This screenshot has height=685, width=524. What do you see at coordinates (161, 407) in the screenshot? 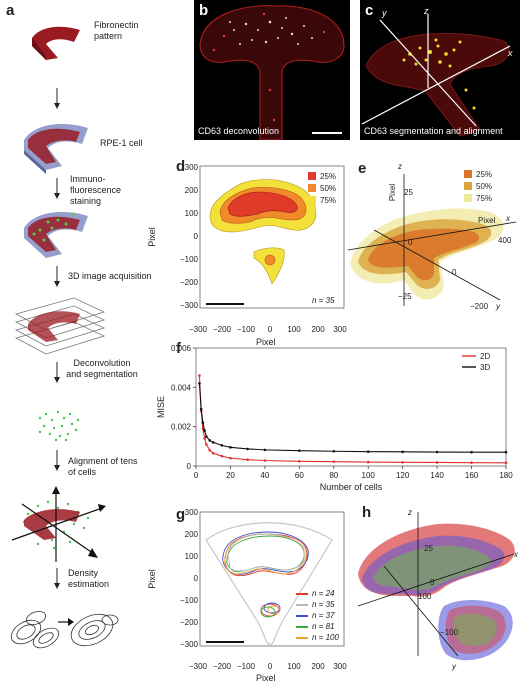
I see `y-axis-label: MISE` at bounding box center [161, 407].